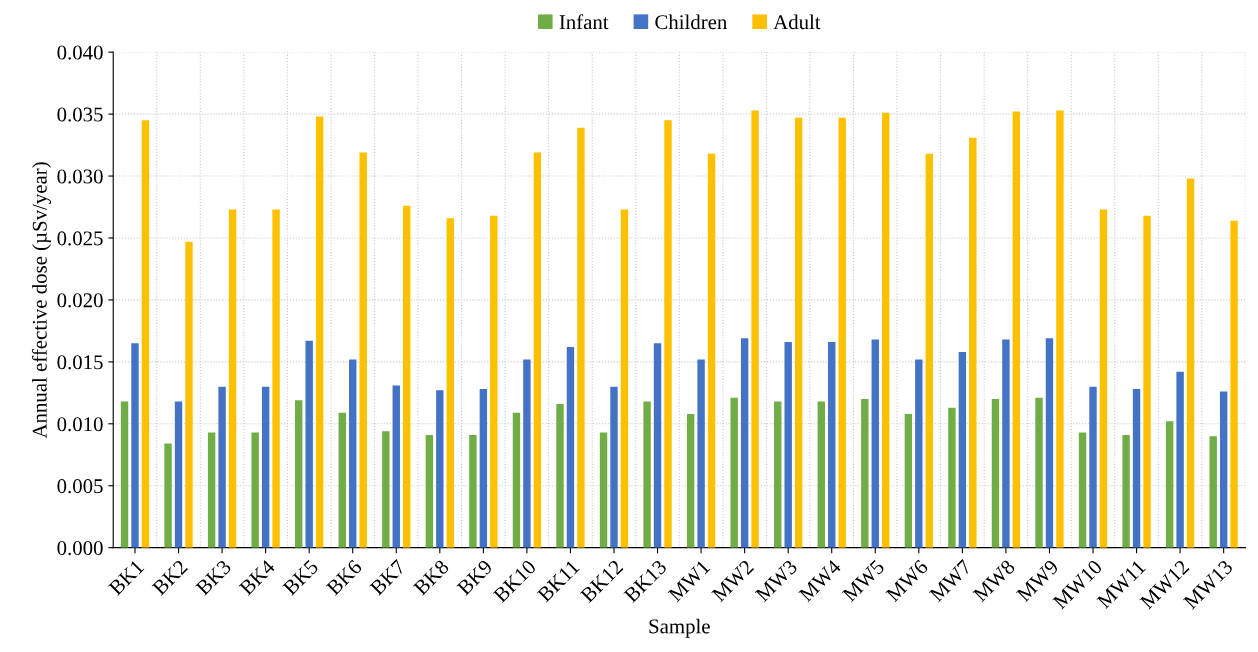  What do you see at coordinates (584, 22) in the screenshot?
I see `legend-label: Infant` at bounding box center [584, 22].